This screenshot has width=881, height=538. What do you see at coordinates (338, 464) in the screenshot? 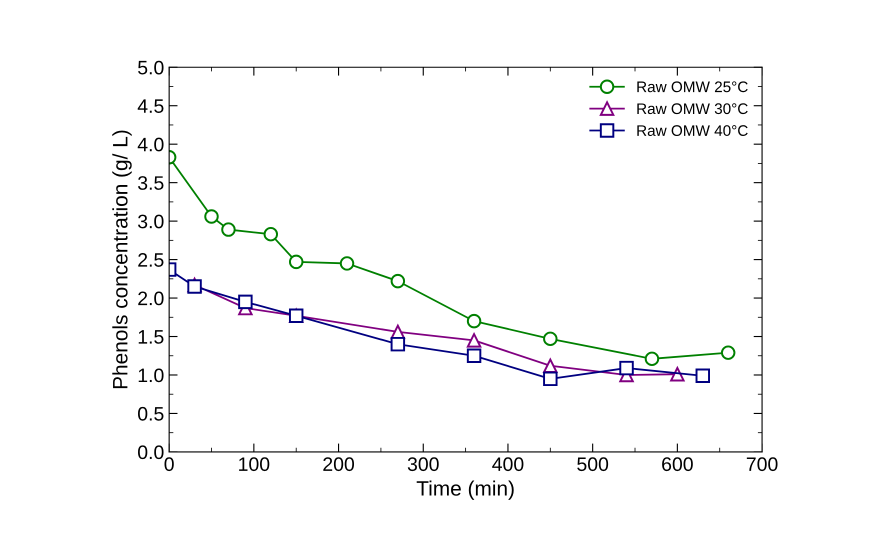
I see `x-tick-label: 200` at bounding box center [338, 464].